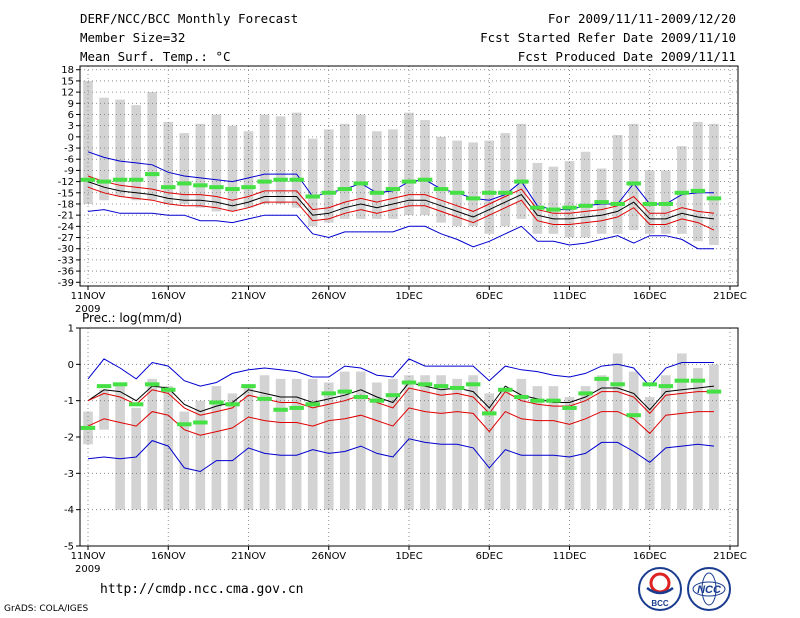  What do you see at coordinates (67, 93) in the screenshot?
I see `y-tick-label: 12` at bounding box center [67, 93].